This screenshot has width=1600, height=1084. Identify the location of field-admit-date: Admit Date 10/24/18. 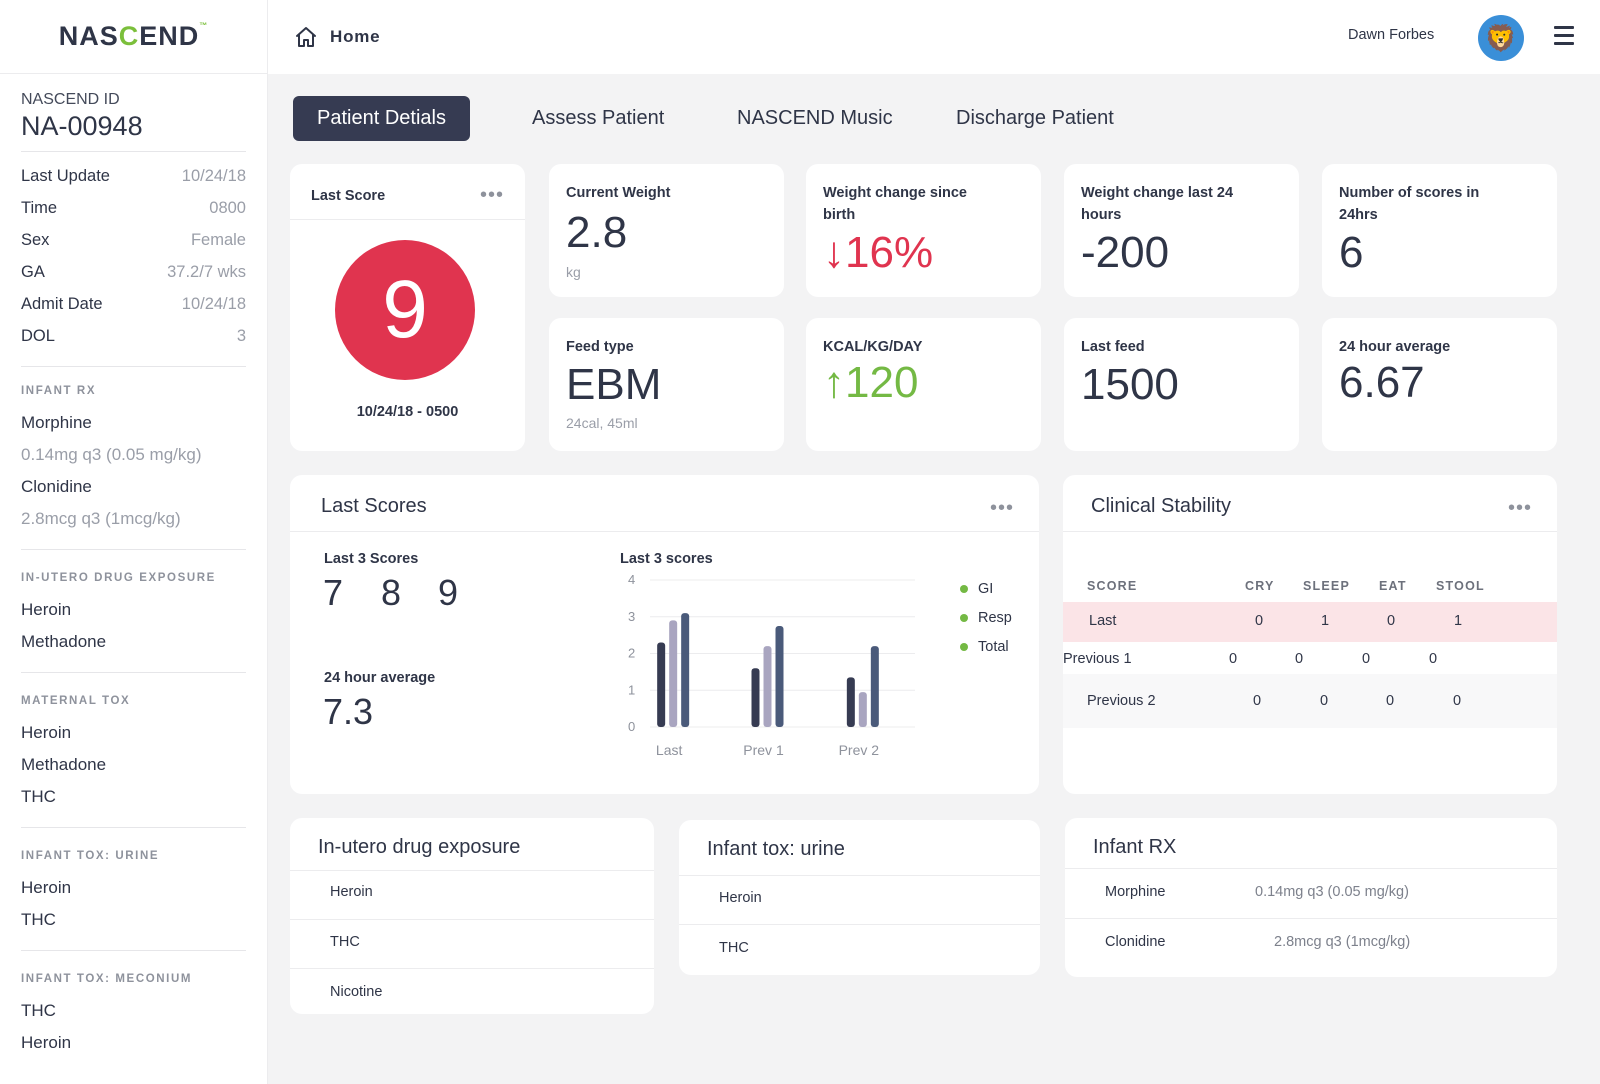
(133, 303).